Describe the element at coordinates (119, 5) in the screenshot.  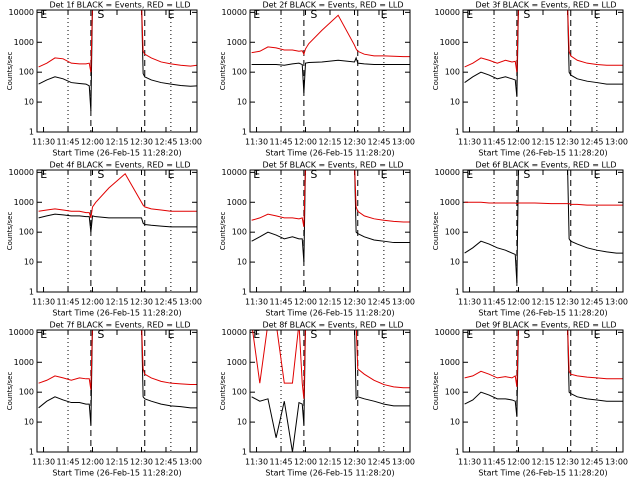
I see `chart-title: Det 1f BLACK = Events, RED = LLD` at that location.